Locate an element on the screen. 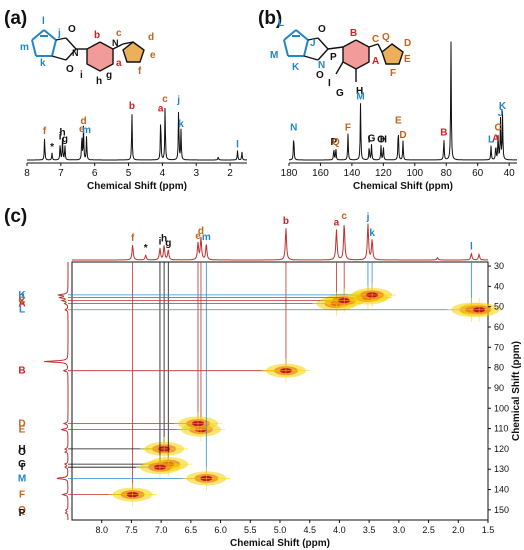 The image size is (524, 550). mol-a-atom-label-l: l is located at coordinates (43, 21).